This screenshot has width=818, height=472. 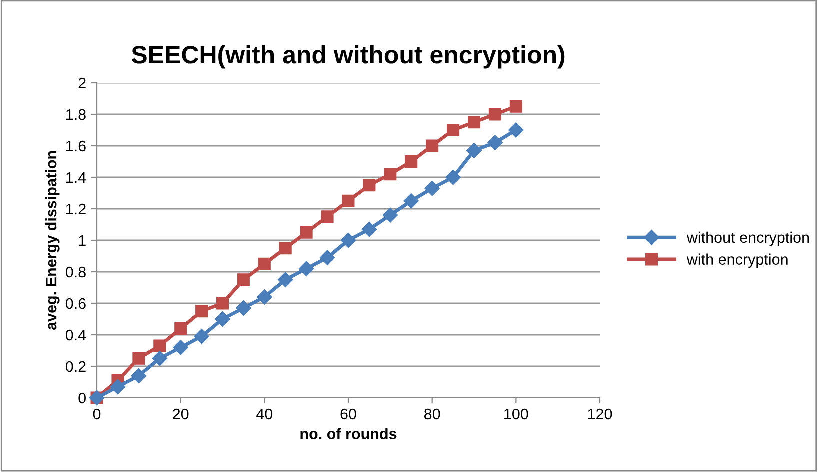 What do you see at coordinates (600, 414) in the screenshot?
I see `x-tick-label: 120` at bounding box center [600, 414].